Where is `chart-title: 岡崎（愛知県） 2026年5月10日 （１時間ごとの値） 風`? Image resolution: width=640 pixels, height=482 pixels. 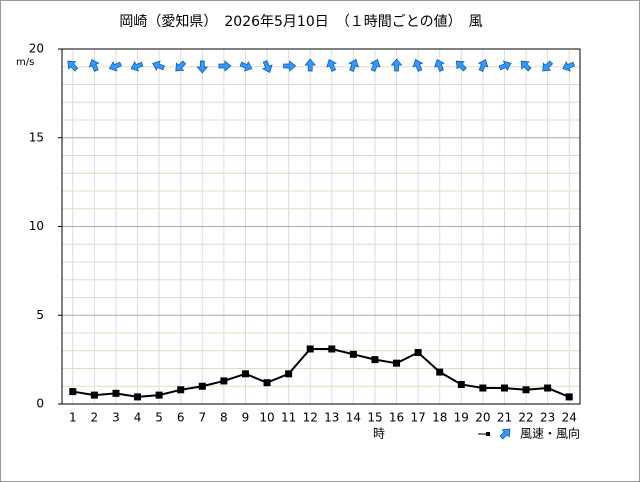 chart-title: 岡崎（愛知県） 2026年5月10日 （１時間ごとの値） 風 is located at coordinates (300, 21).